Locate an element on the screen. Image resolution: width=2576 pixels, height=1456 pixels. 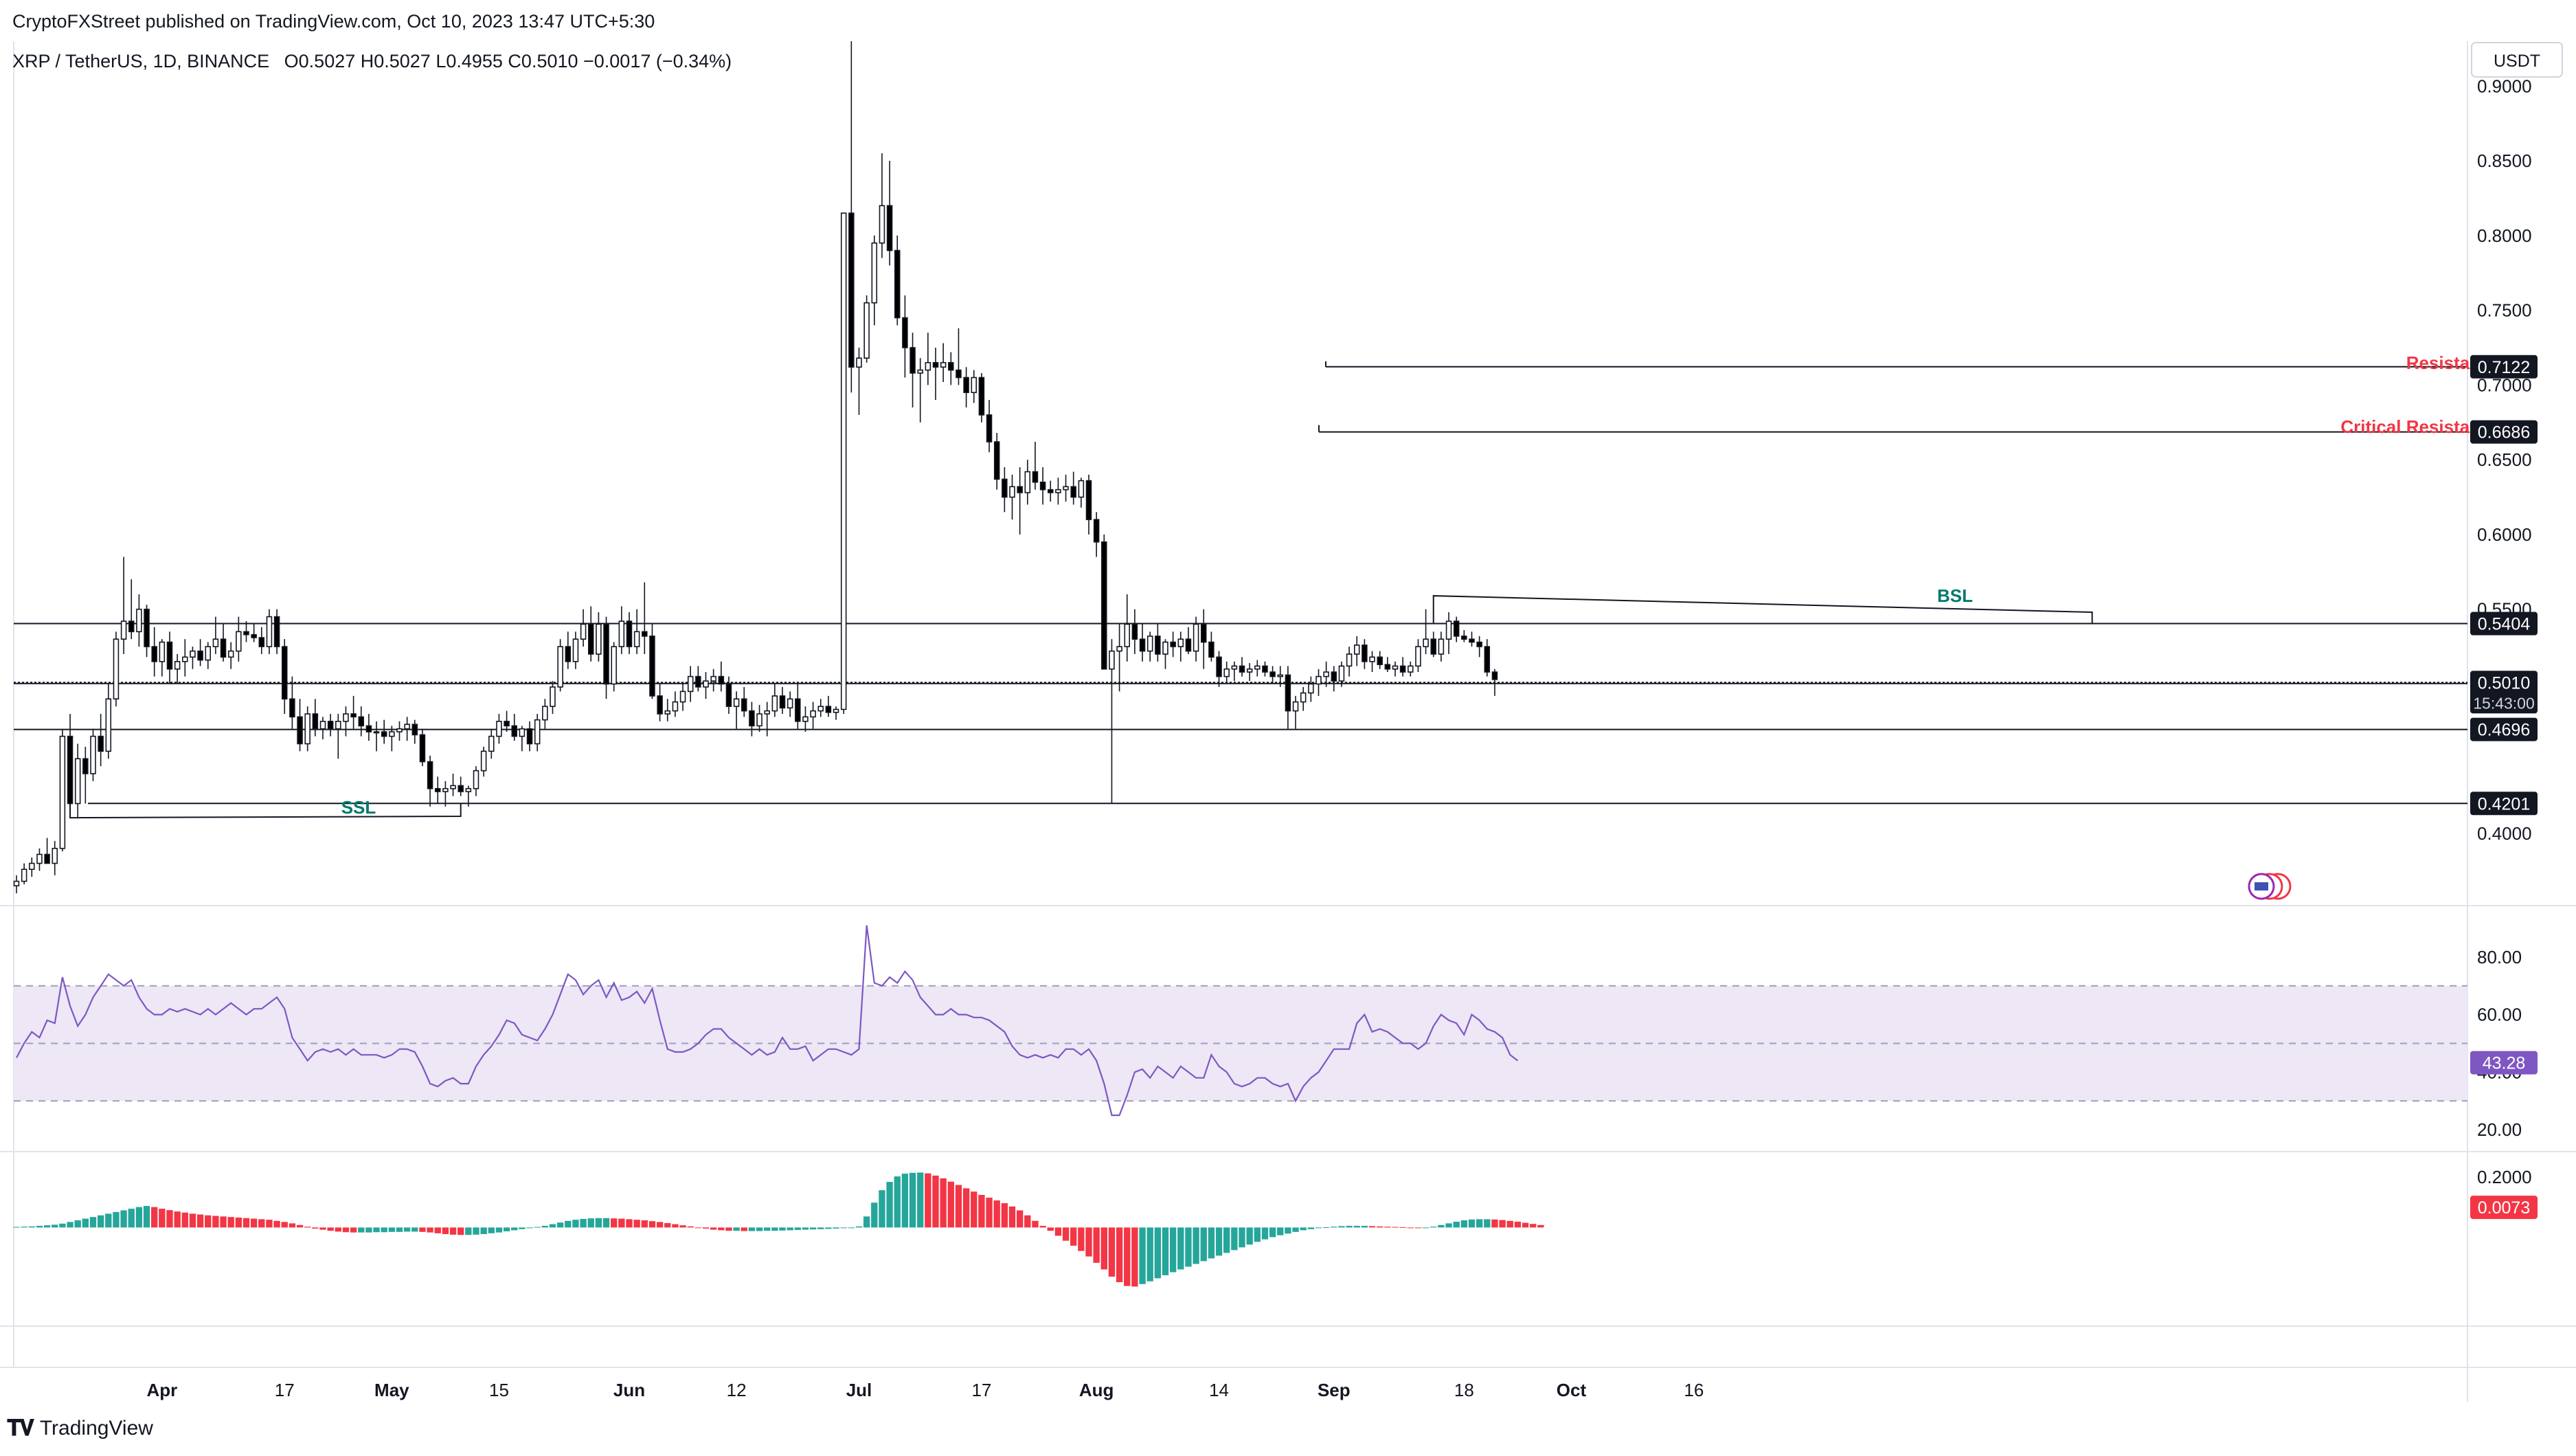
bsl-line is located at coordinates (1762, 609).